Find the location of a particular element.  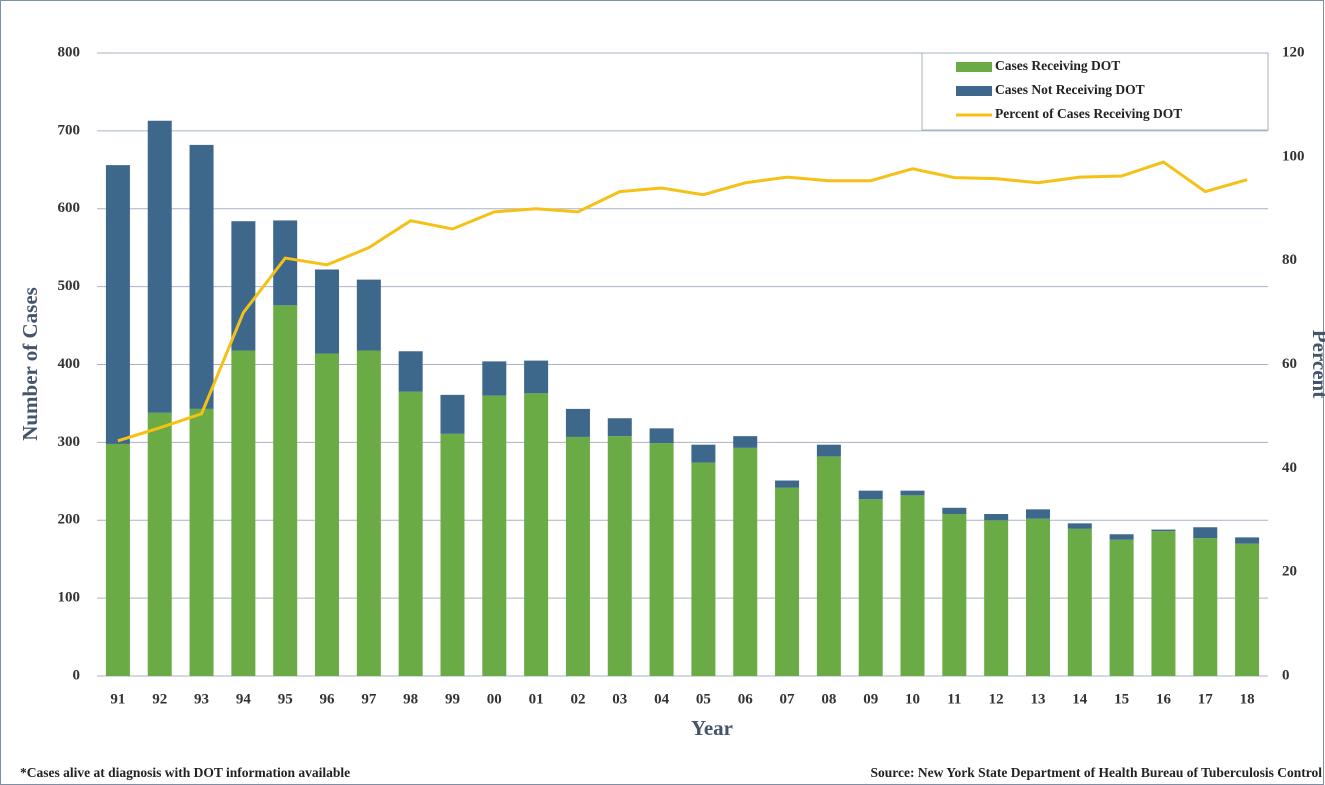

x-tick-label: 05 is located at coordinates (703, 699).